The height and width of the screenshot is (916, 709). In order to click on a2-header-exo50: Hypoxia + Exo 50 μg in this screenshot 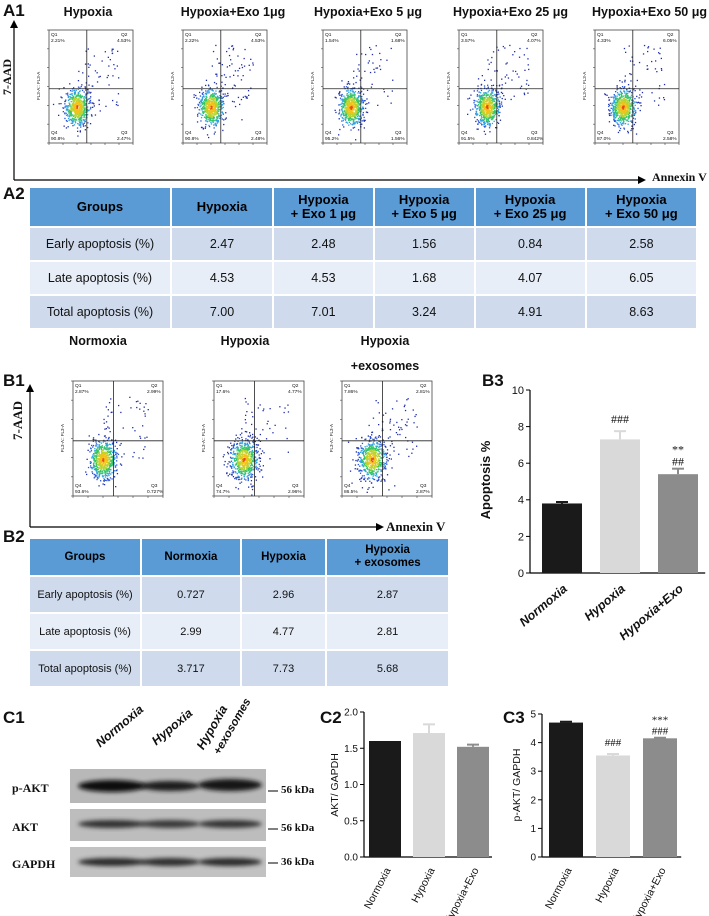, I will do `click(641, 207)`.